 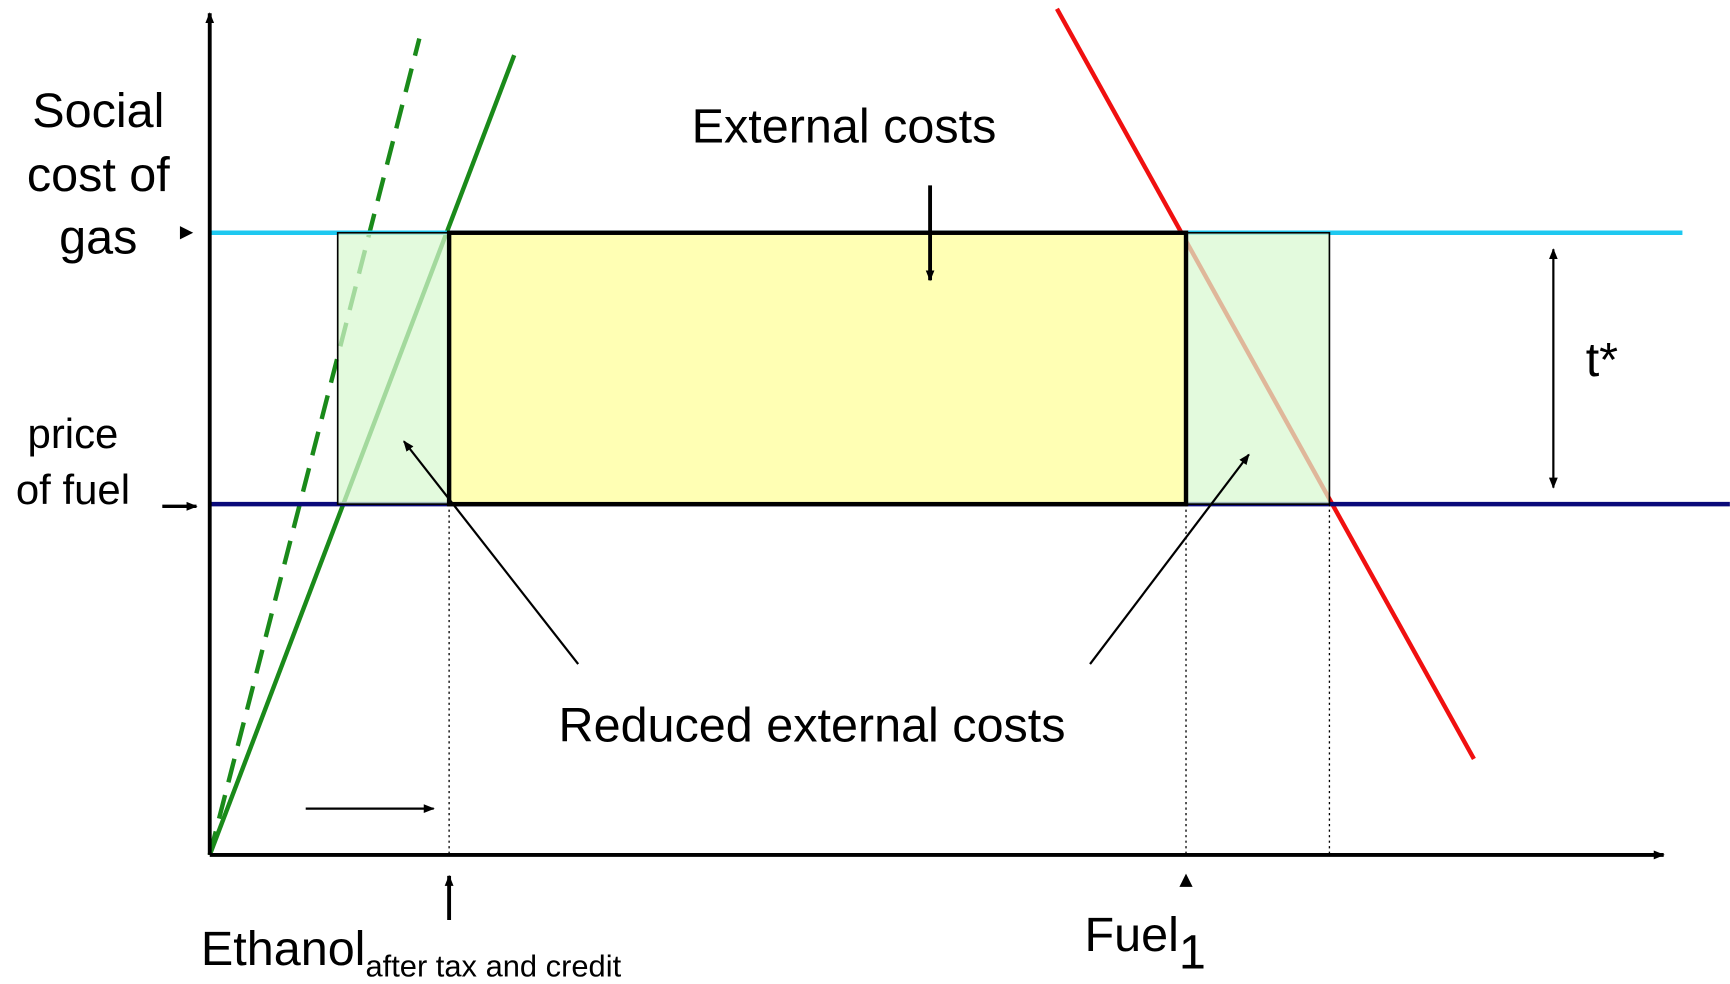 What do you see at coordinates (812, 725) in the screenshot?
I see `reduced-costs-label: Reduced external costs` at bounding box center [812, 725].